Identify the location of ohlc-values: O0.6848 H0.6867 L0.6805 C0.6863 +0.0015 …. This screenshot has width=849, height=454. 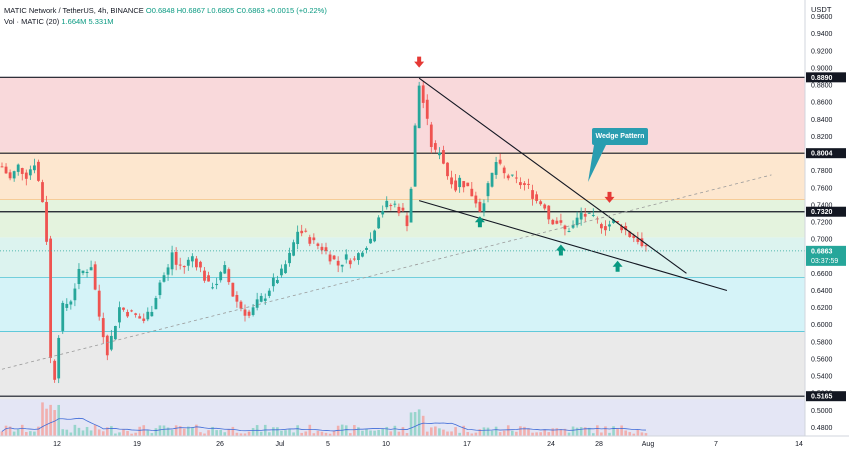
(236, 10).